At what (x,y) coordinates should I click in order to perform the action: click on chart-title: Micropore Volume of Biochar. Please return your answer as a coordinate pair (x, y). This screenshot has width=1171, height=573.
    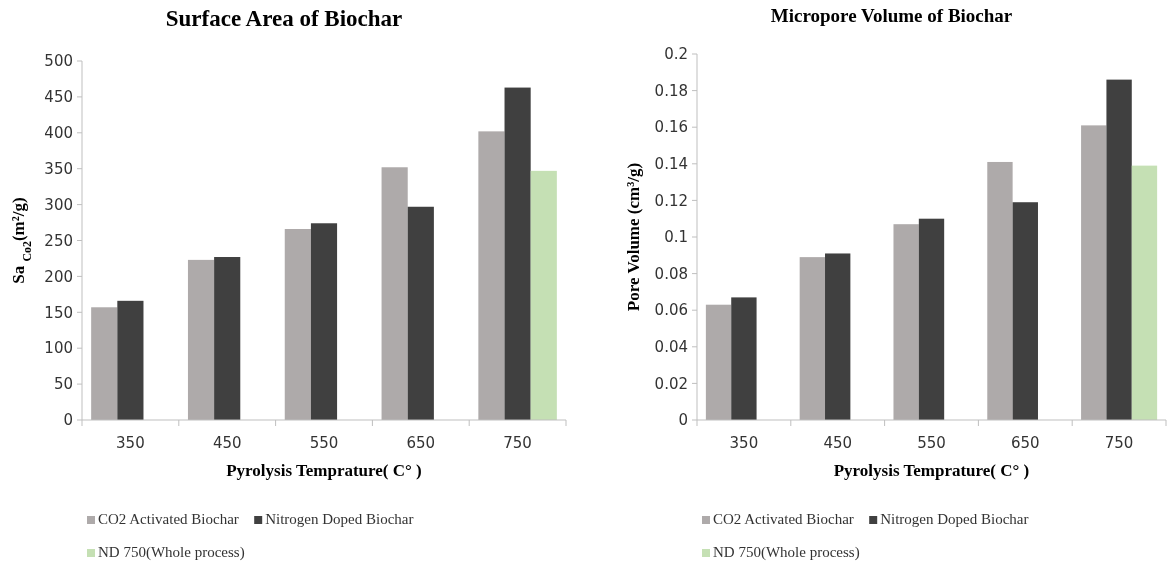
    Looking at the image, I should click on (891, 15).